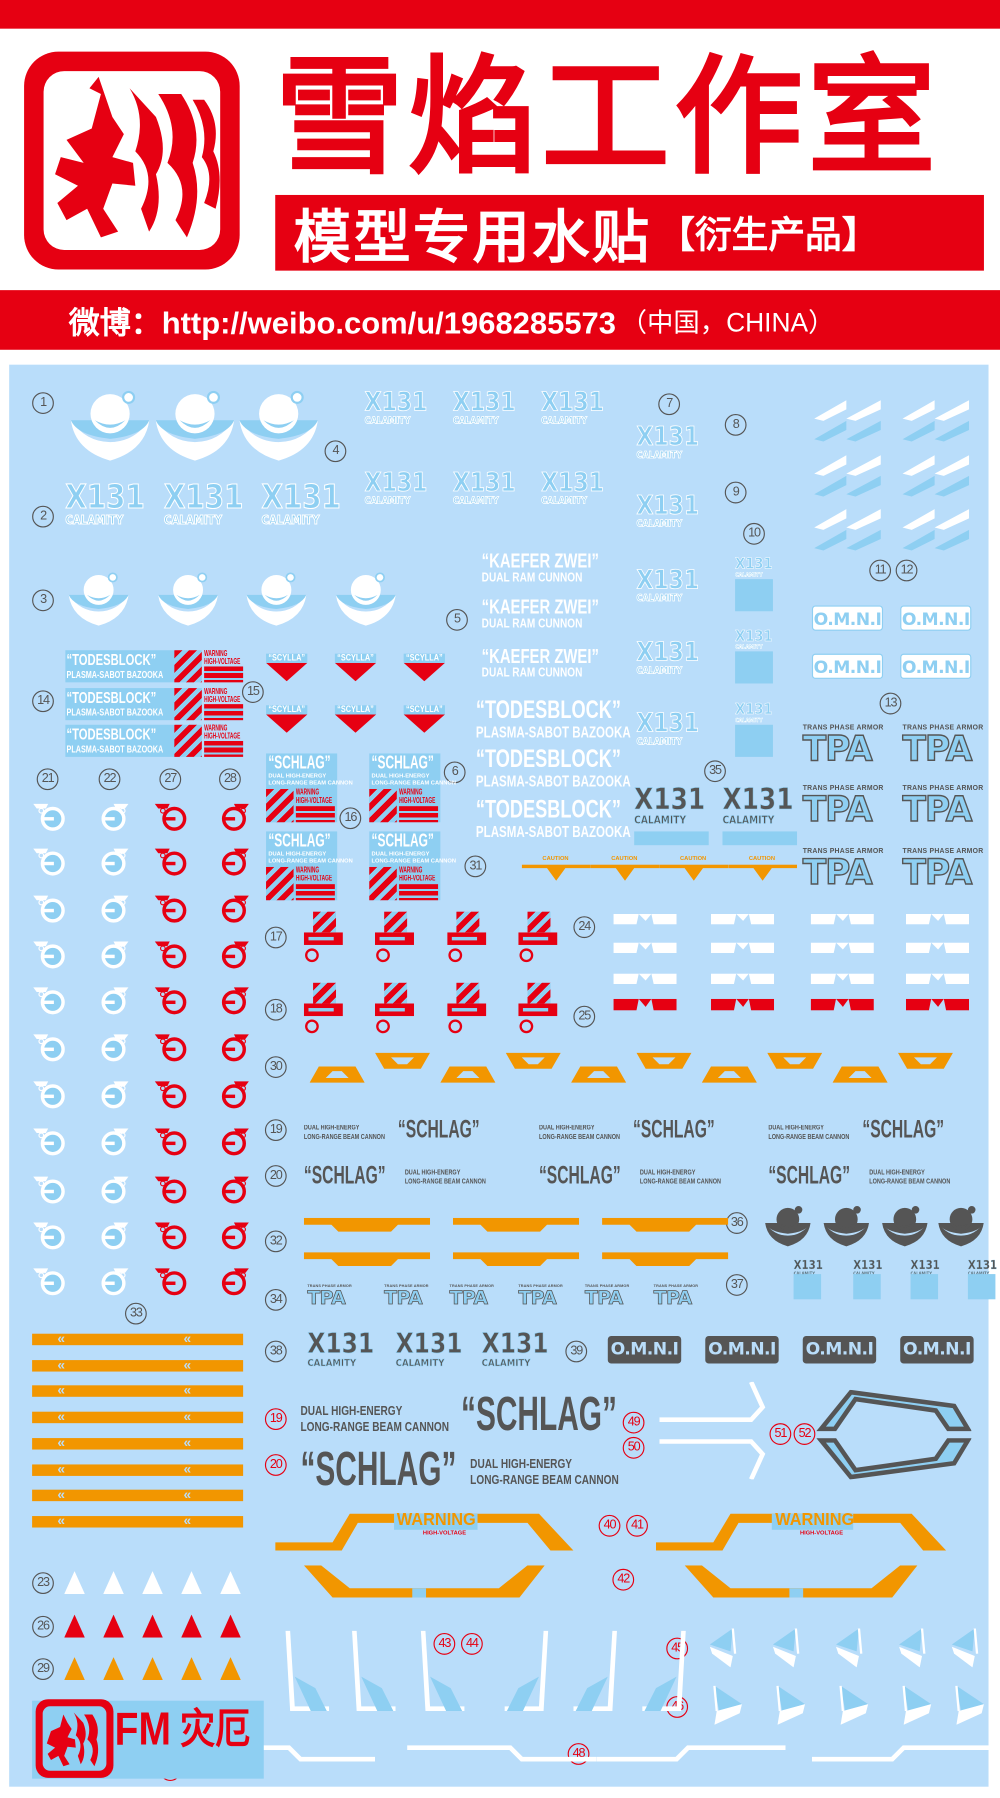 The width and height of the screenshot is (1000, 1798). Describe the element at coordinates (716, 1404) in the screenshot. I see `white-line-decal` at that location.